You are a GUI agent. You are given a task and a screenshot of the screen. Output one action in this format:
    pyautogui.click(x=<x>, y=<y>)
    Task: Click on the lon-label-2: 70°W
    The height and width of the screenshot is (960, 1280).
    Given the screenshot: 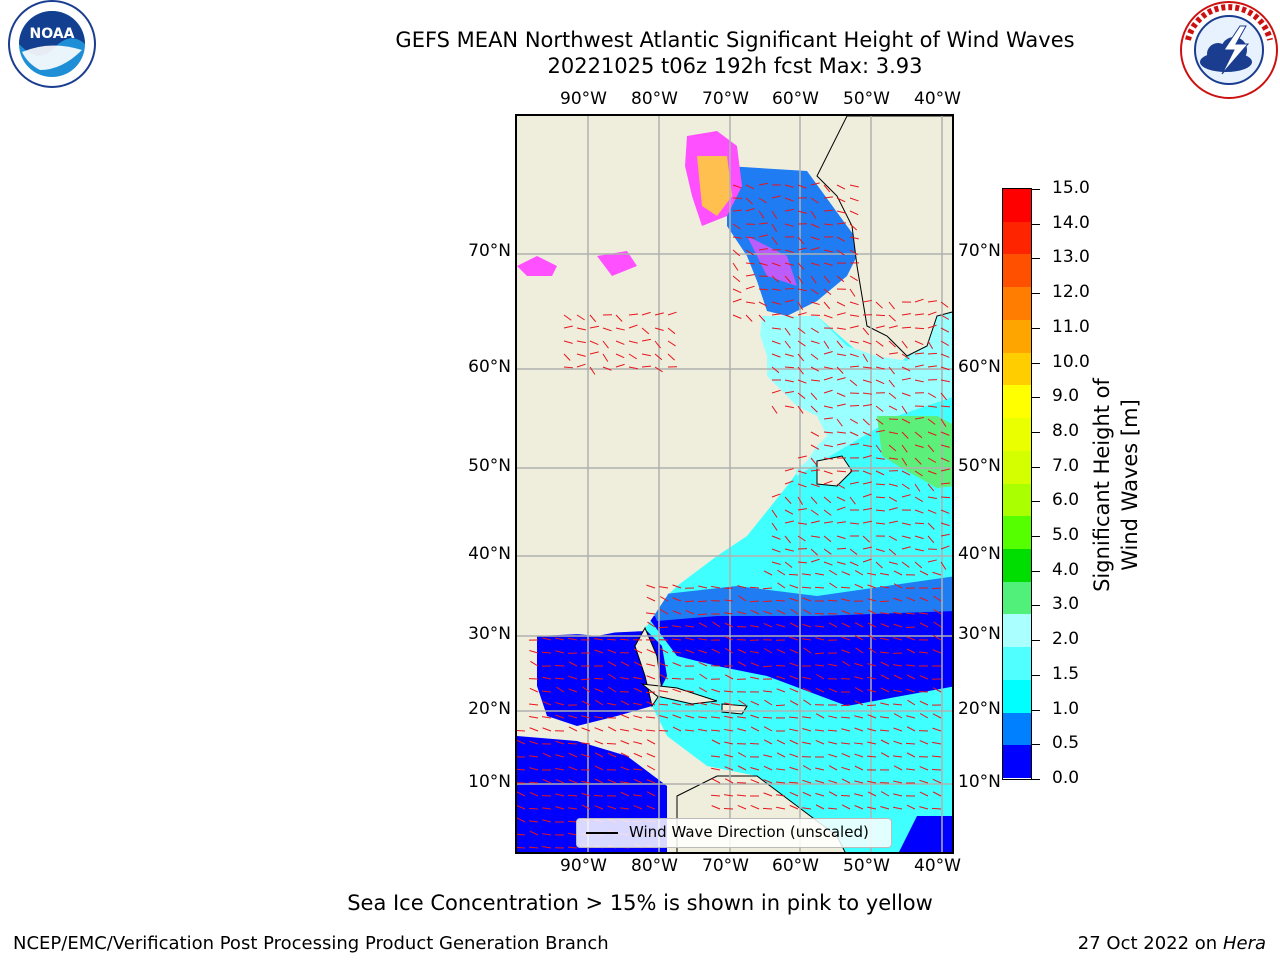 What is the action you would take?
    pyautogui.click(x=725, y=866)
    